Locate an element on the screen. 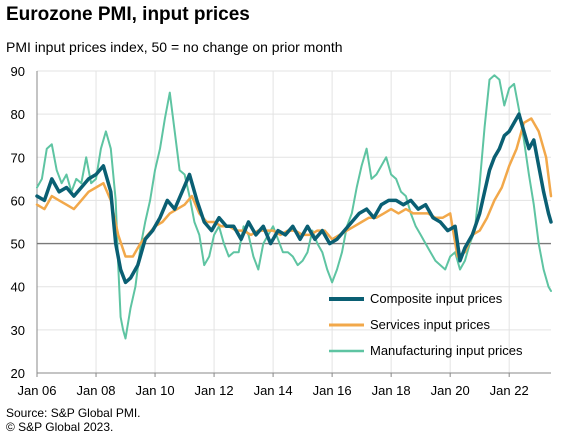  x-tick-label: Jan 18 is located at coordinates (391, 390).